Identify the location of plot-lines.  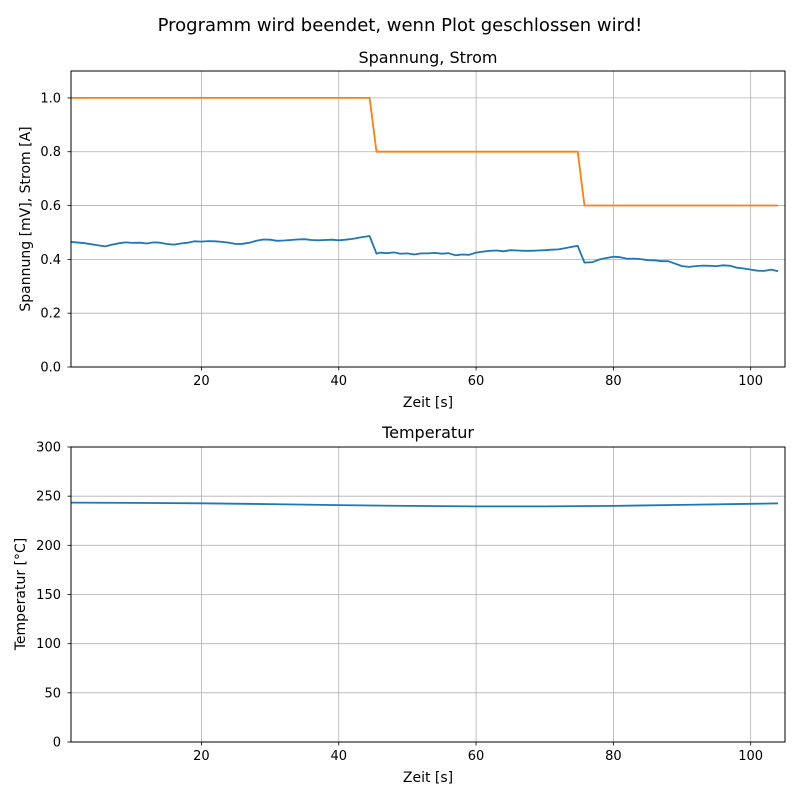
(424, 504).